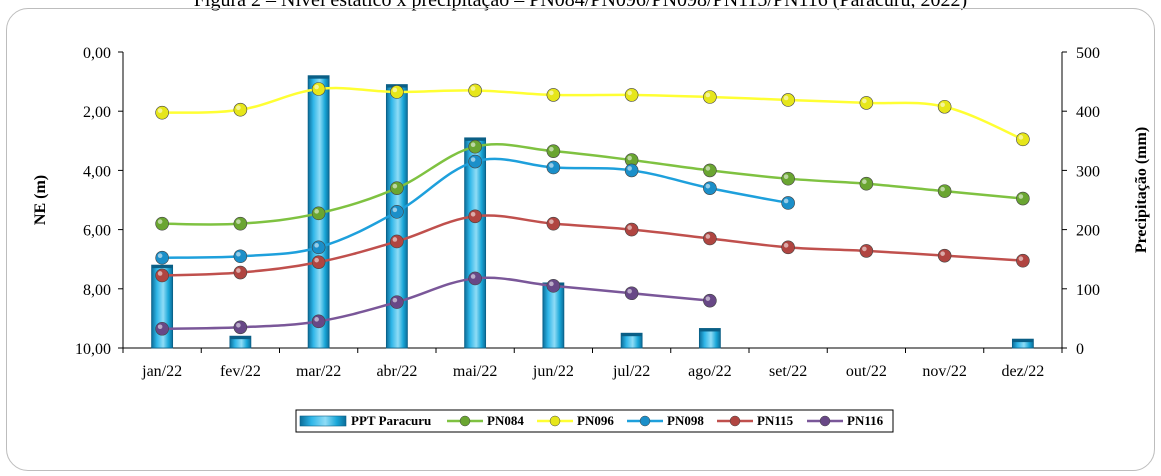  I want to click on legend-label: PN116, so click(865, 420).